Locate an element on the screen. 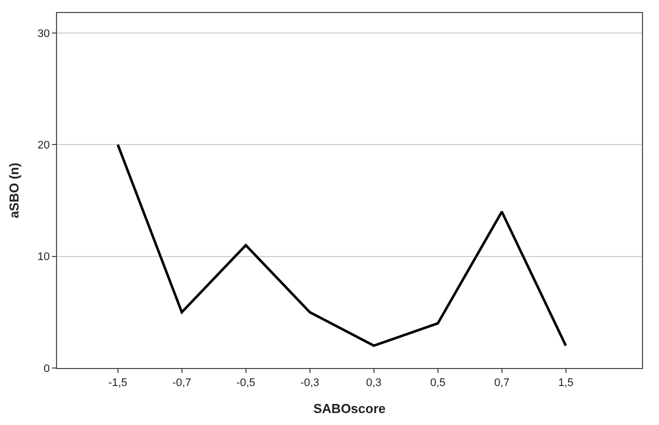 The width and height of the screenshot is (659, 425). x-tick-label: 1,5 is located at coordinates (566, 383).